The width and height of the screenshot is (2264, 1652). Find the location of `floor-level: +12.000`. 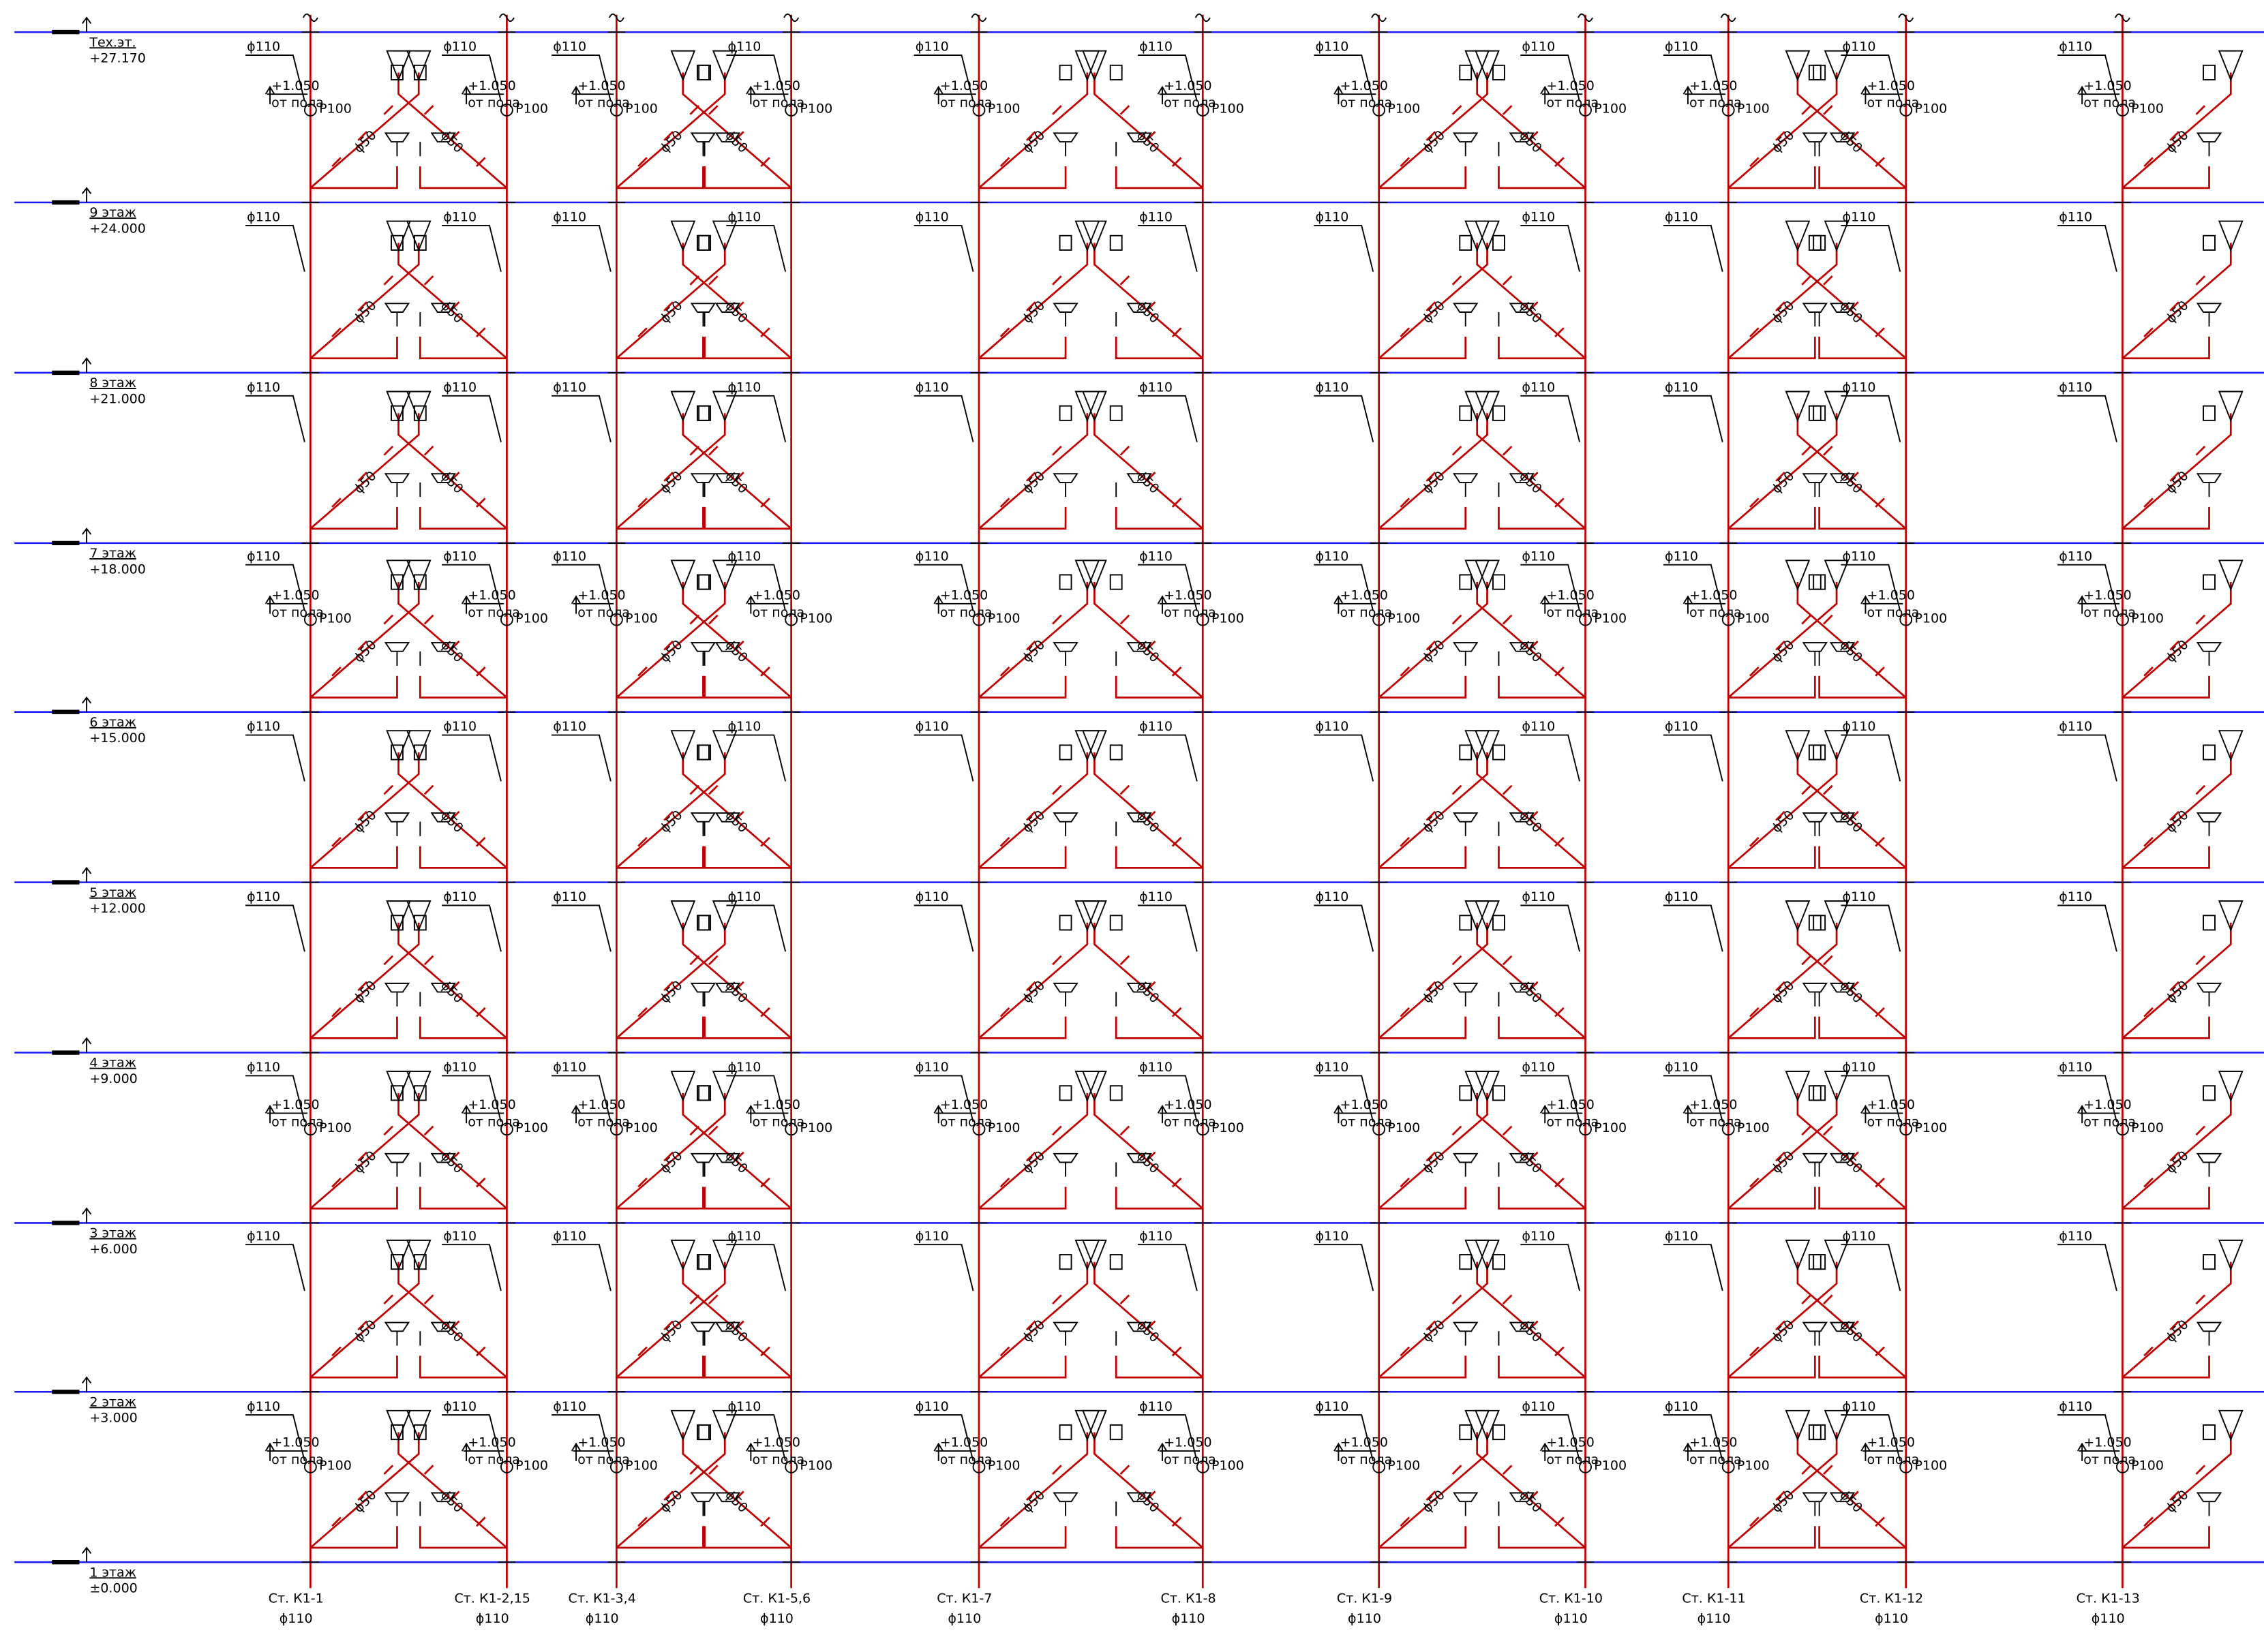

floor-level: +12.000 is located at coordinates (117, 908).